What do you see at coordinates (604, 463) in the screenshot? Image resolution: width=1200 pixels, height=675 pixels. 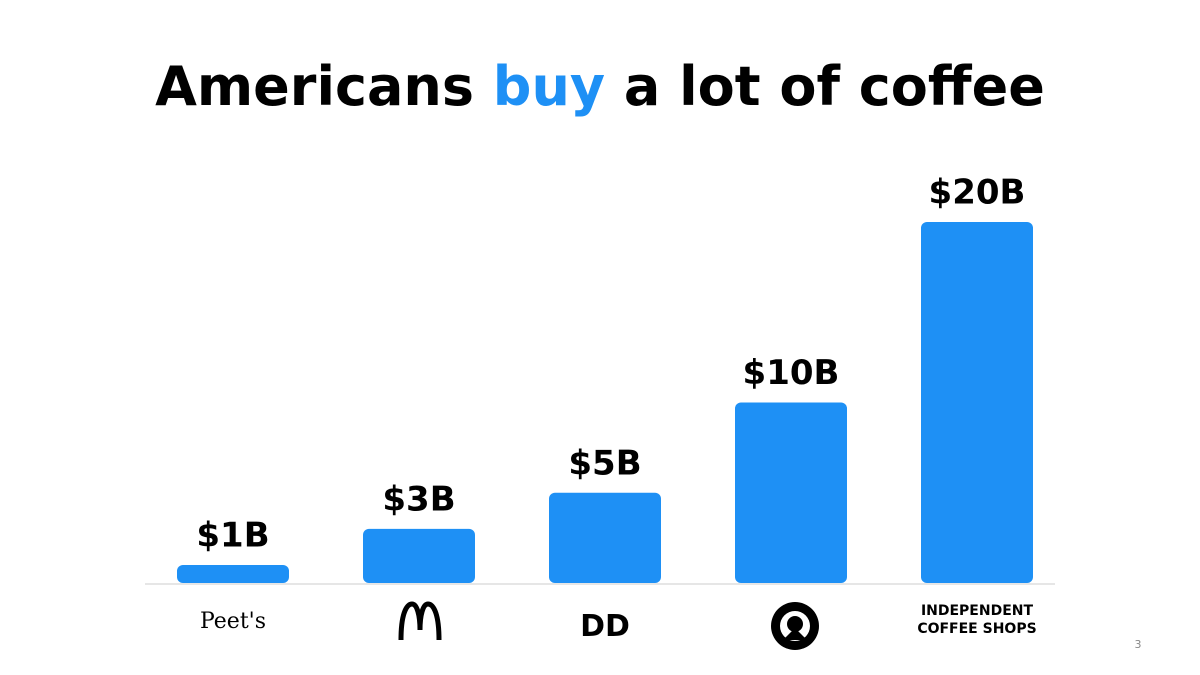 I see `value-label: $5B` at bounding box center [604, 463].